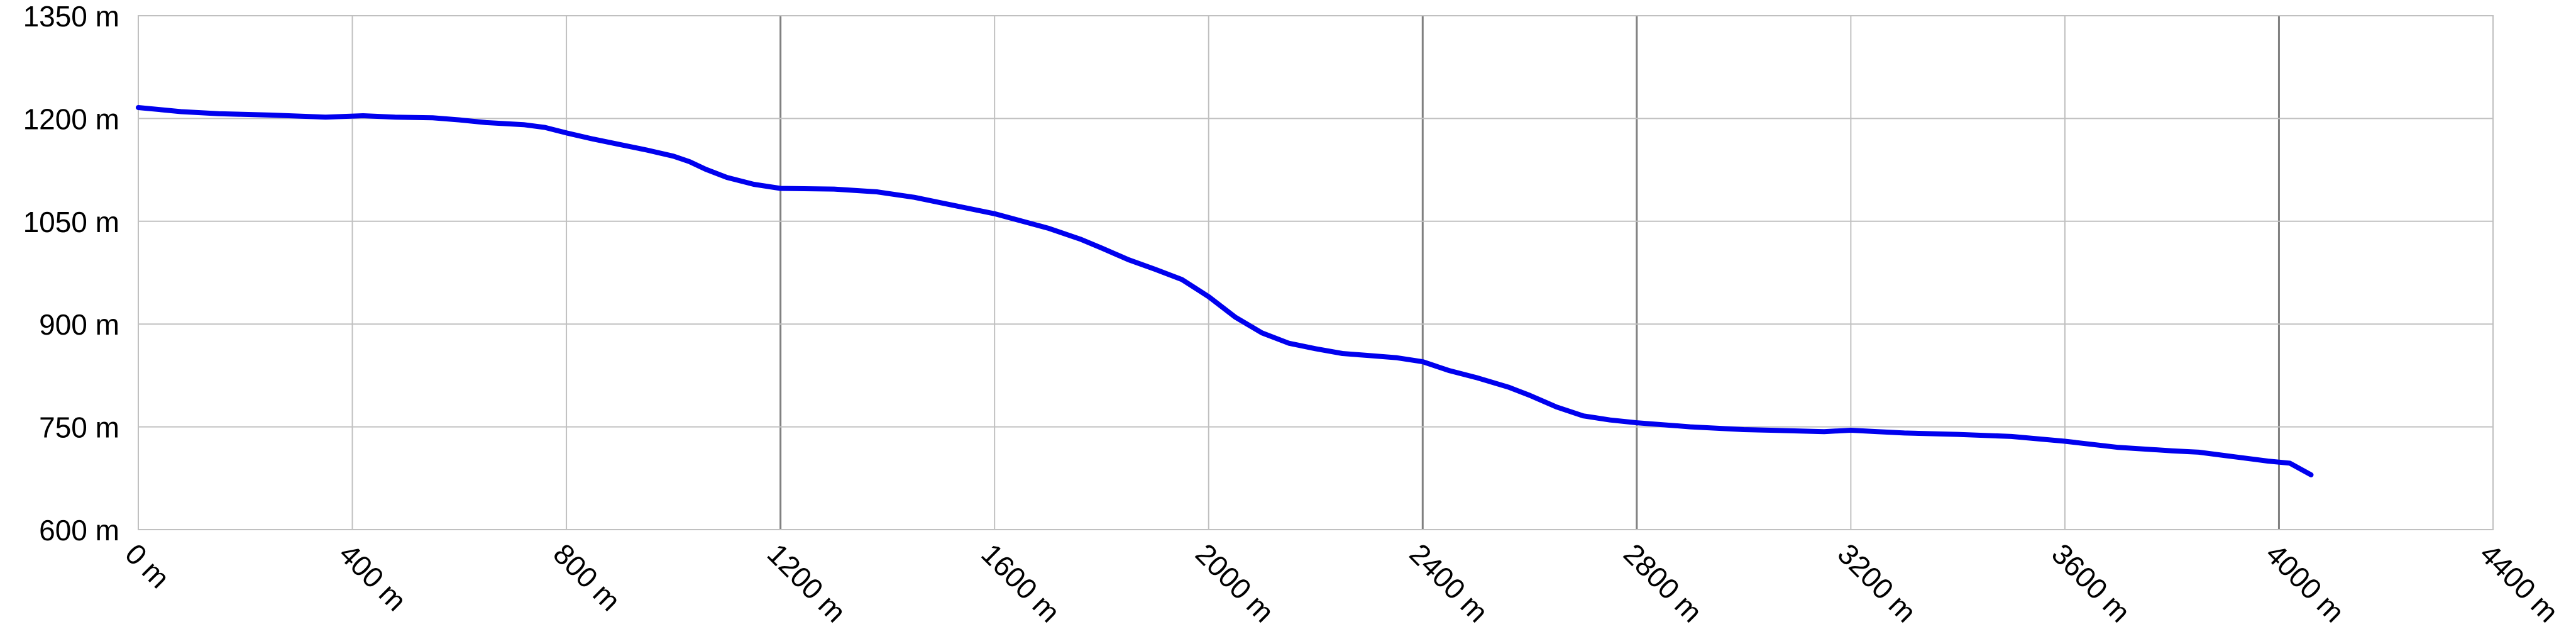  Describe the element at coordinates (71, 16) in the screenshot. I see `y-tick-label-1350: 1350 m` at that location.